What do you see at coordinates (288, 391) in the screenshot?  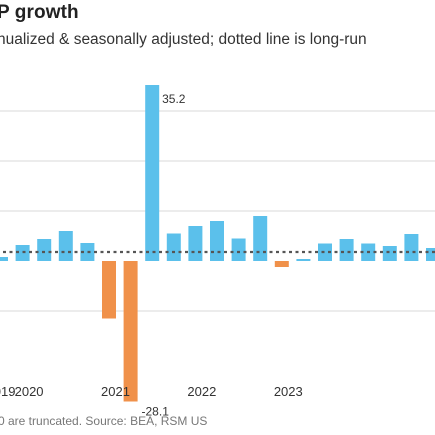 I see `x-tick-label: 2023` at bounding box center [288, 391].